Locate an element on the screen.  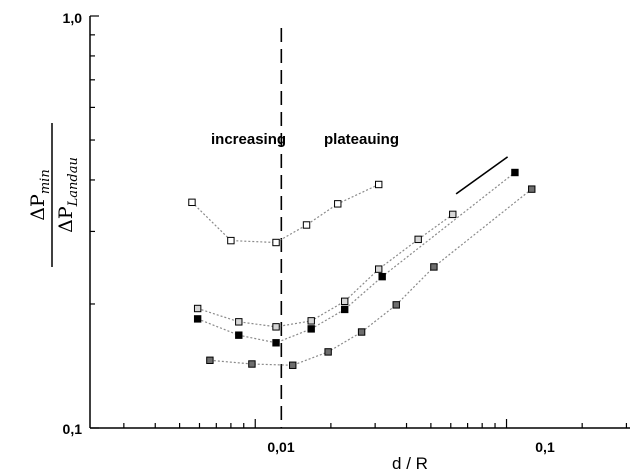
x-tick-label-01: 0,1 is located at coordinates (545, 447).